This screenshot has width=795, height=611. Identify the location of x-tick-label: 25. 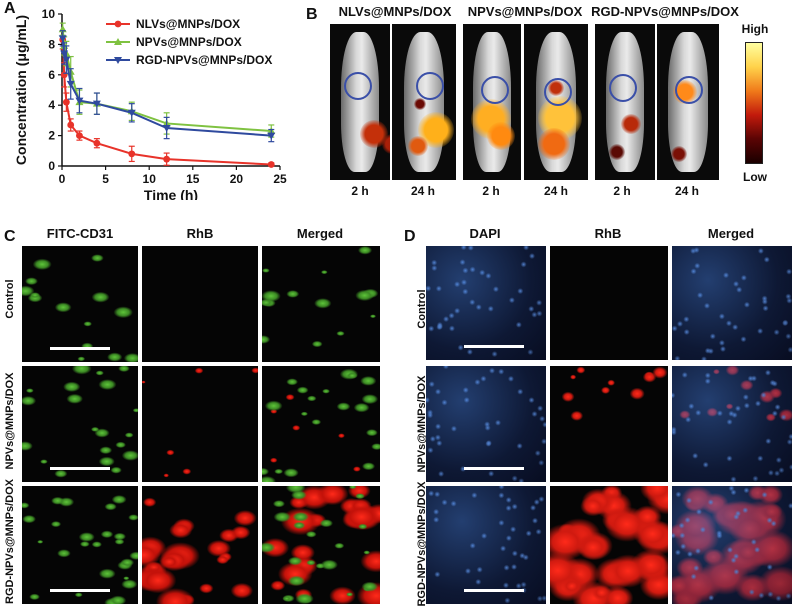
(280, 179).